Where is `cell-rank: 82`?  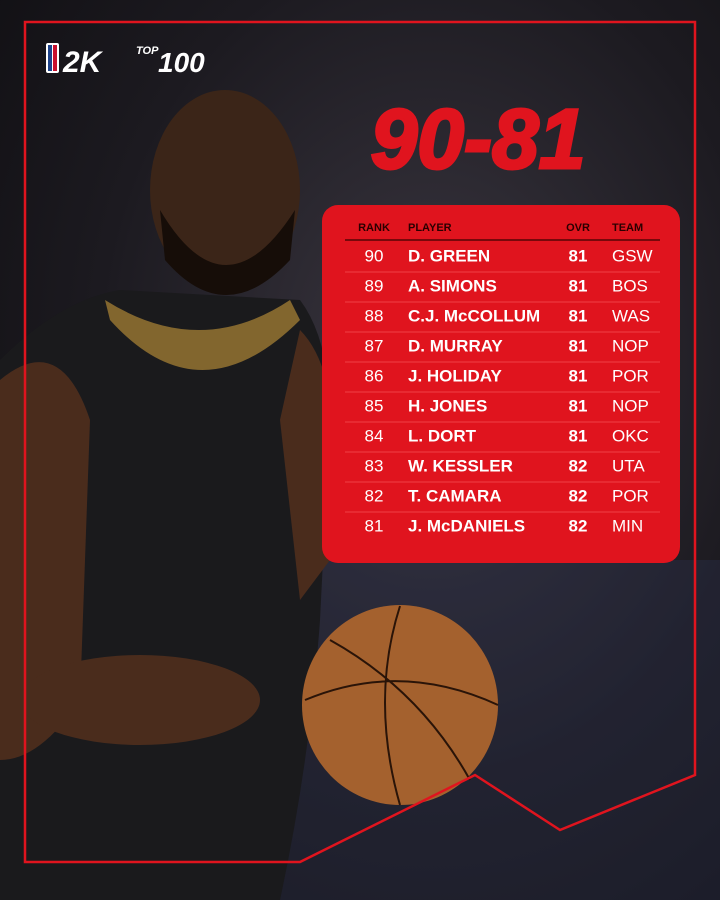 cell-rank: 82 is located at coordinates (374, 495).